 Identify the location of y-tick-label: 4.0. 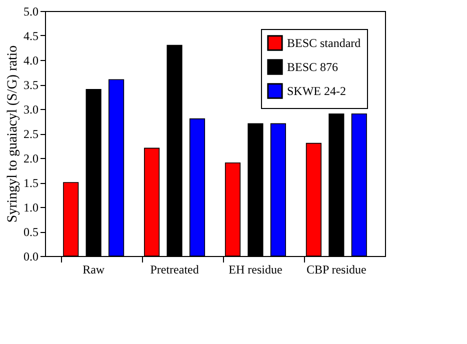
(31, 61).